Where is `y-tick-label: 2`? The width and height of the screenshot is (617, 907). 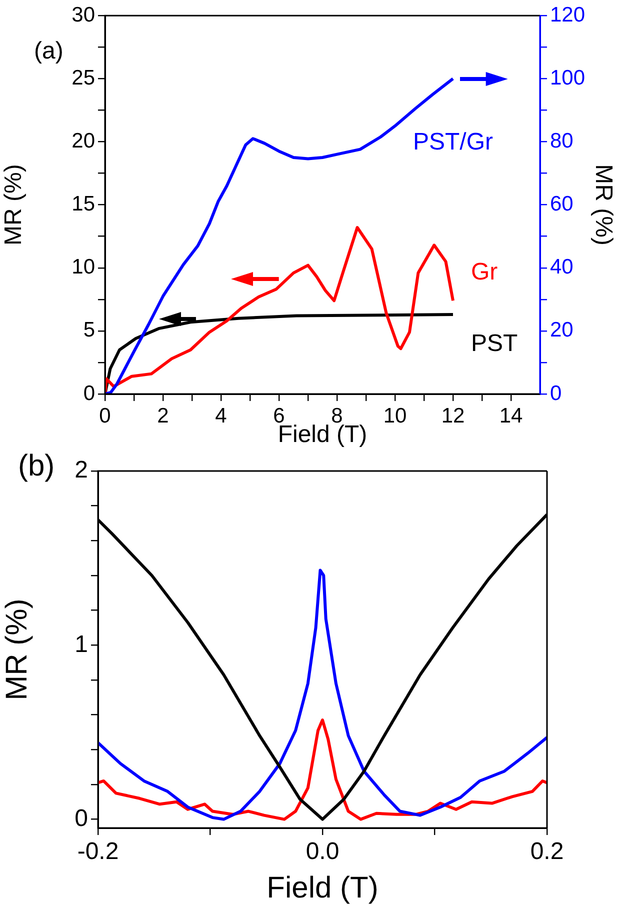
y-tick-label: 2 is located at coordinates (81, 470).